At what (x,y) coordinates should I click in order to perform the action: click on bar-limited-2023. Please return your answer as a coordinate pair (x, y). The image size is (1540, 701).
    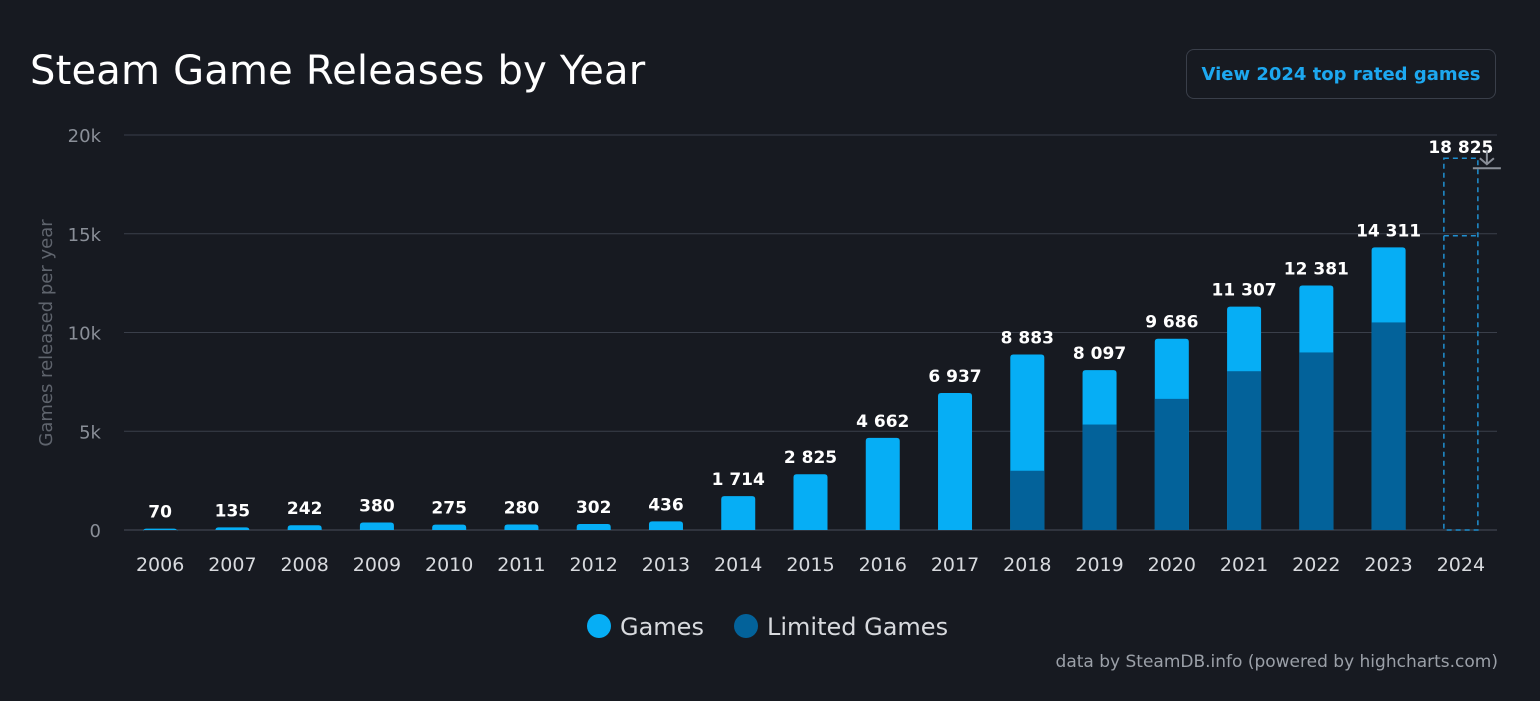
    Looking at the image, I should click on (1388, 426).